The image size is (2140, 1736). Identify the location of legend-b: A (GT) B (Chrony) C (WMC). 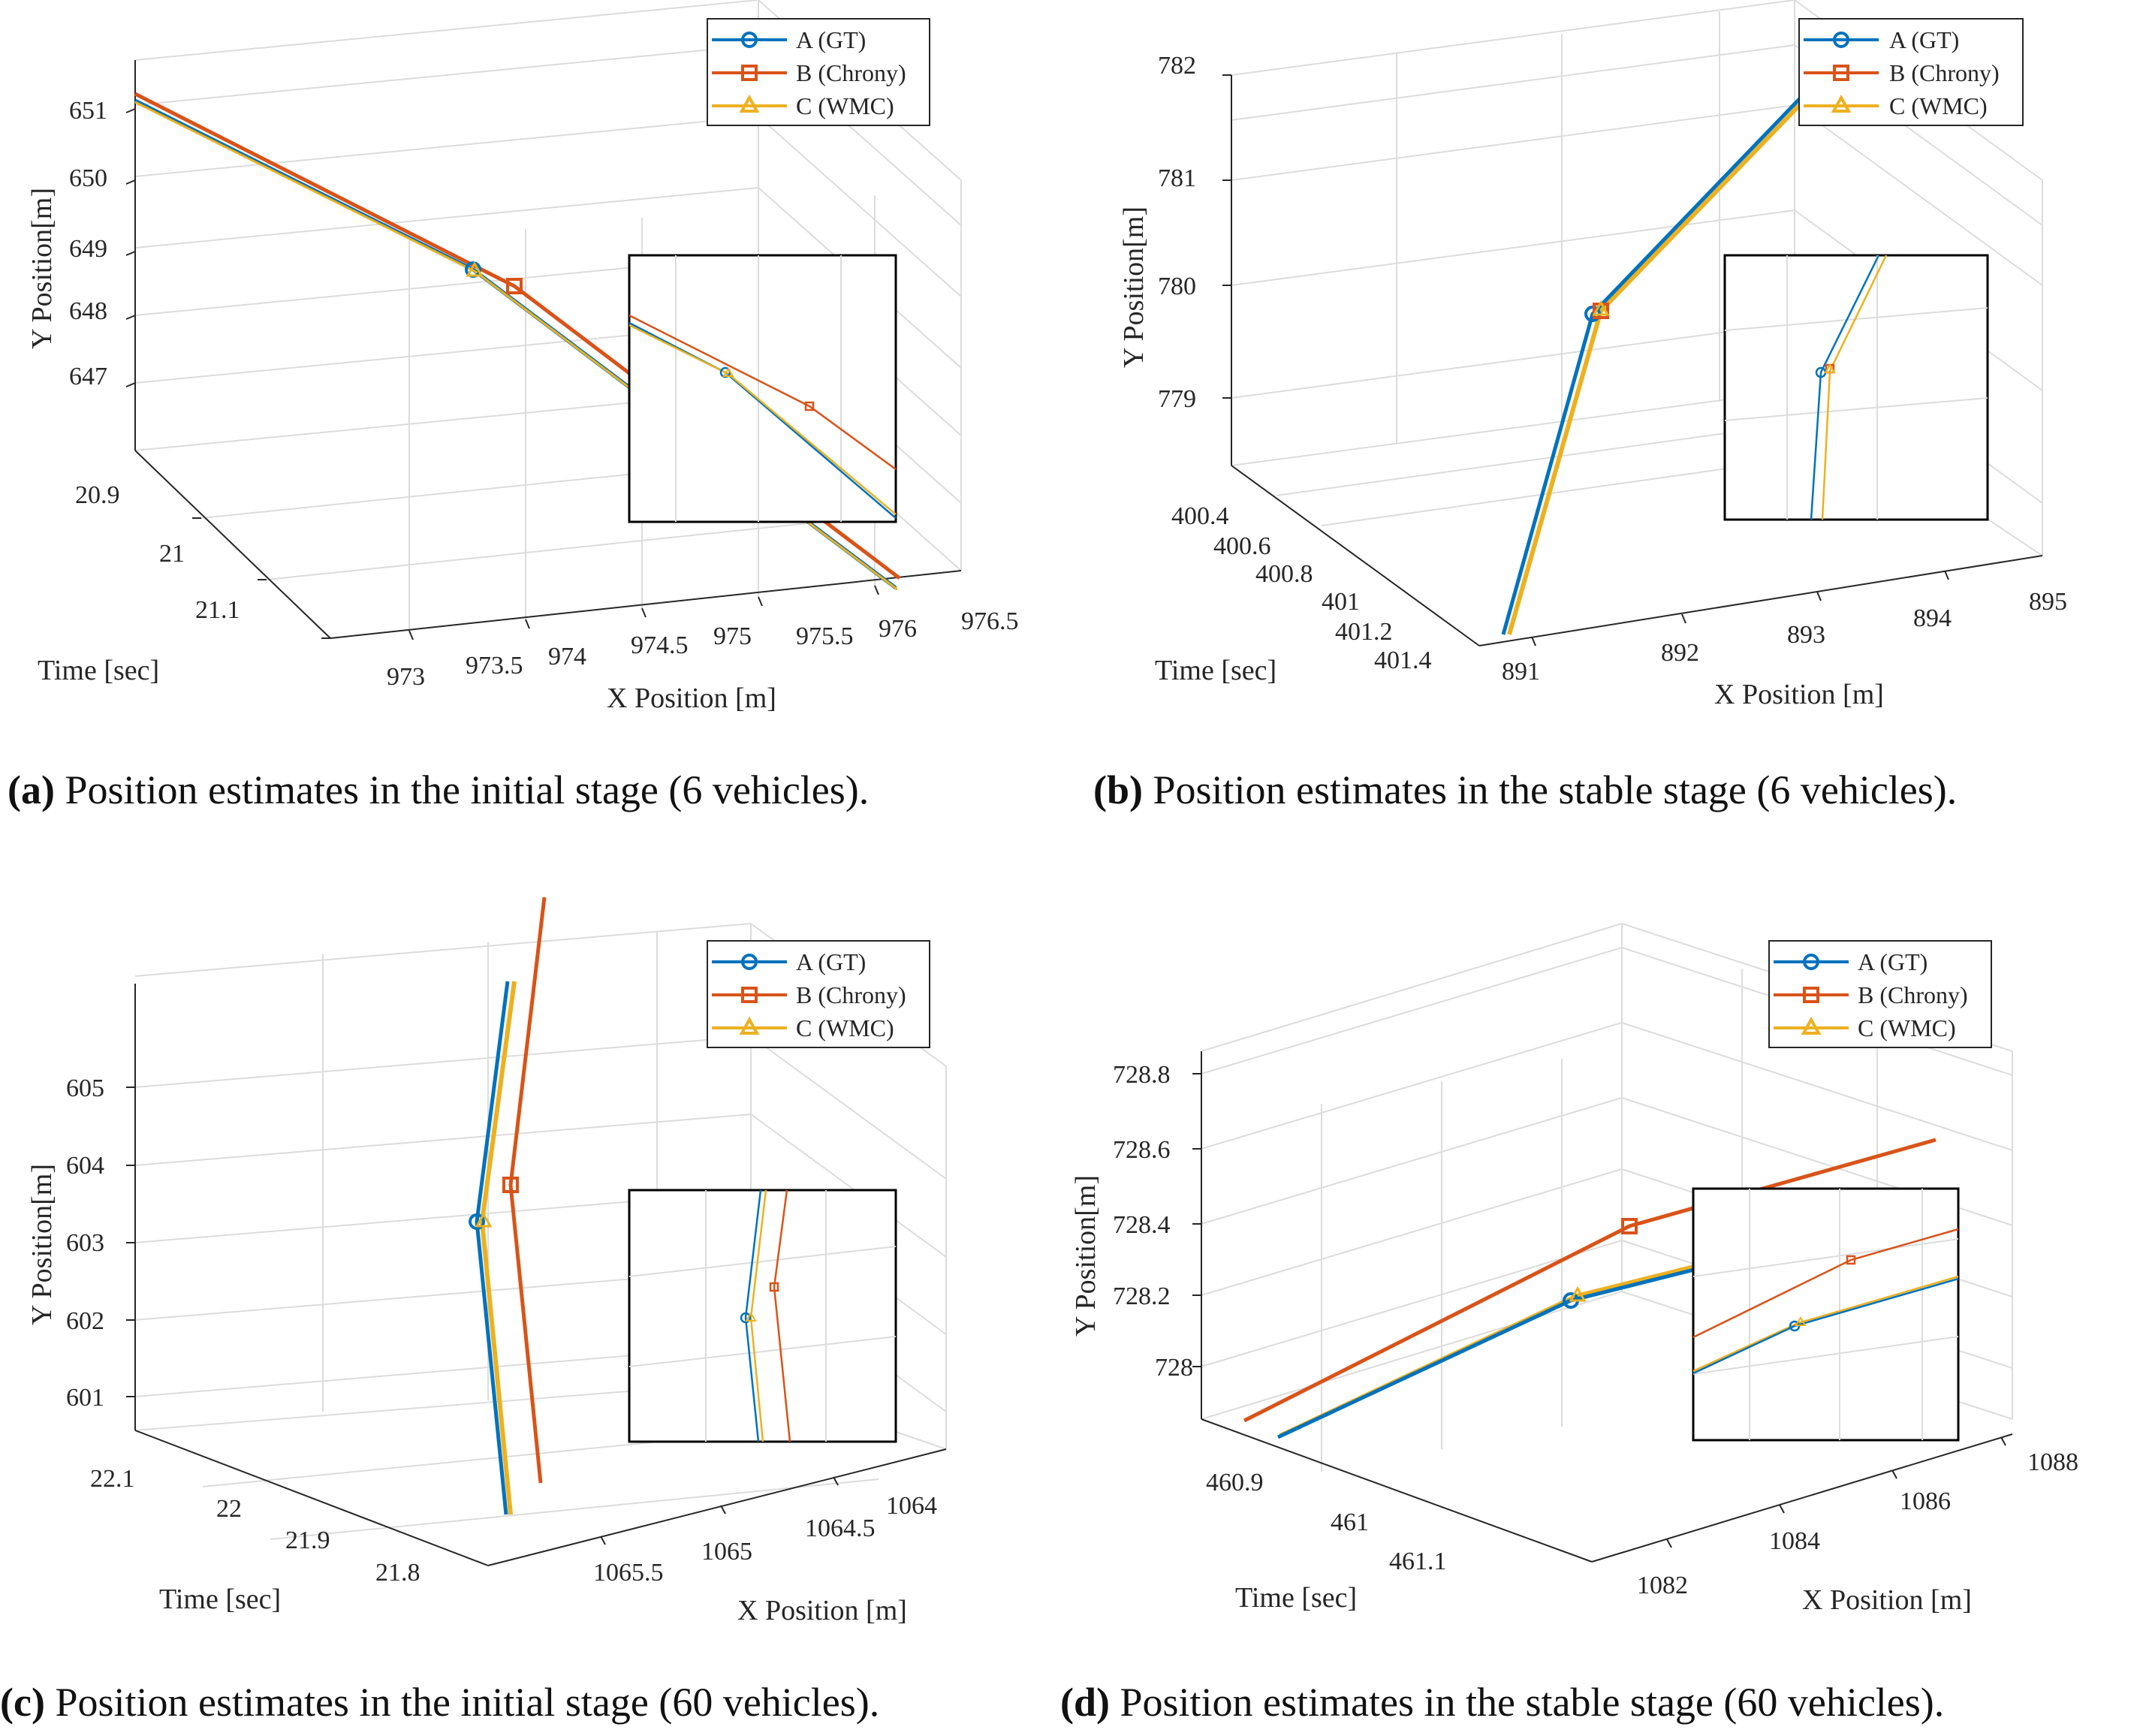
(1911, 72).